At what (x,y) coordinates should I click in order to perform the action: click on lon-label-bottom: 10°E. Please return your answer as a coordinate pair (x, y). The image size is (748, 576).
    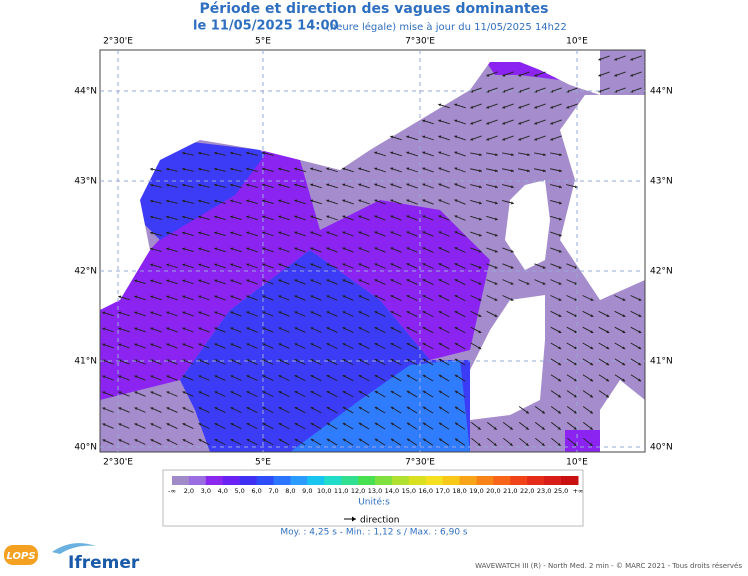
    Looking at the image, I should click on (577, 463).